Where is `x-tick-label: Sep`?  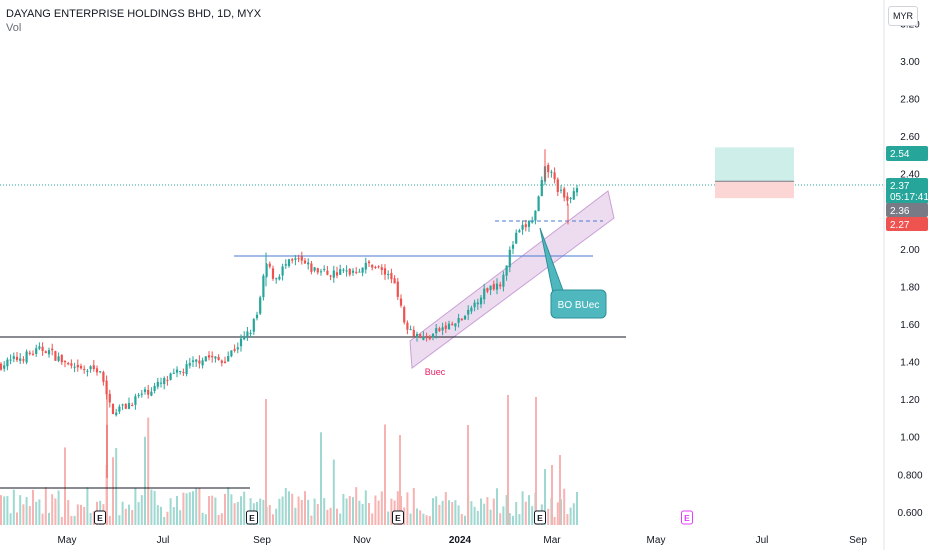 x-tick-label: Sep is located at coordinates (858, 540).